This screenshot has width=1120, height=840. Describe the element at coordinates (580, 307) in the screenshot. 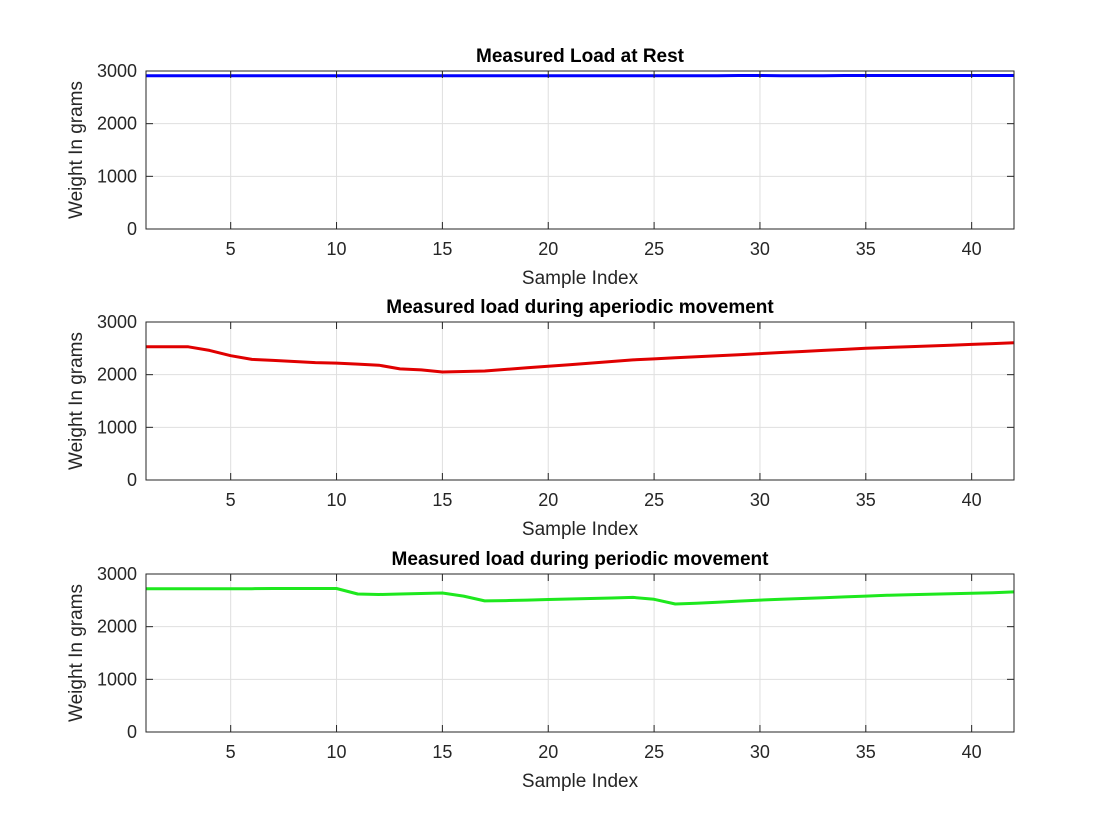

I see `chart-title: Measured load during aperiodic movement` at that location.